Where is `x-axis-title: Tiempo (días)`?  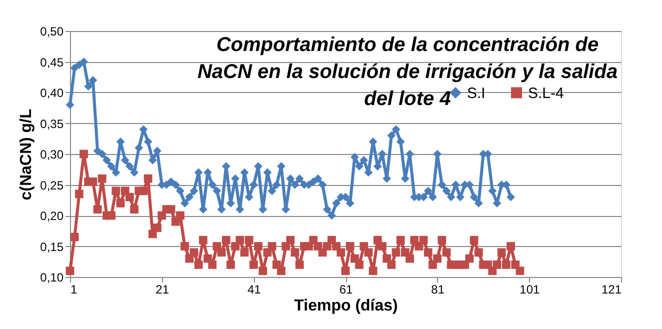 x-axis-title: Tiempo (días) is located at coordinates (346, 306).